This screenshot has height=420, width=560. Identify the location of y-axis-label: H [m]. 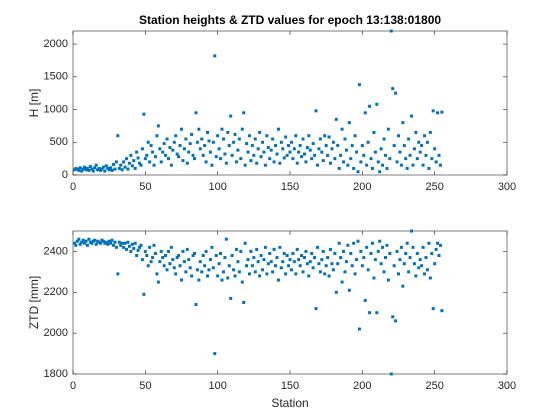
(34, 103).